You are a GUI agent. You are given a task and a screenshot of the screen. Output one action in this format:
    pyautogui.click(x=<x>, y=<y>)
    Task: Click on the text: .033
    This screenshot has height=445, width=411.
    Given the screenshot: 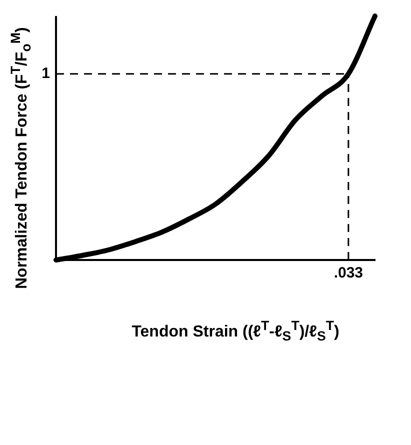 What is the action you would take?
    pyautogui.click(x=348, y=273)
    